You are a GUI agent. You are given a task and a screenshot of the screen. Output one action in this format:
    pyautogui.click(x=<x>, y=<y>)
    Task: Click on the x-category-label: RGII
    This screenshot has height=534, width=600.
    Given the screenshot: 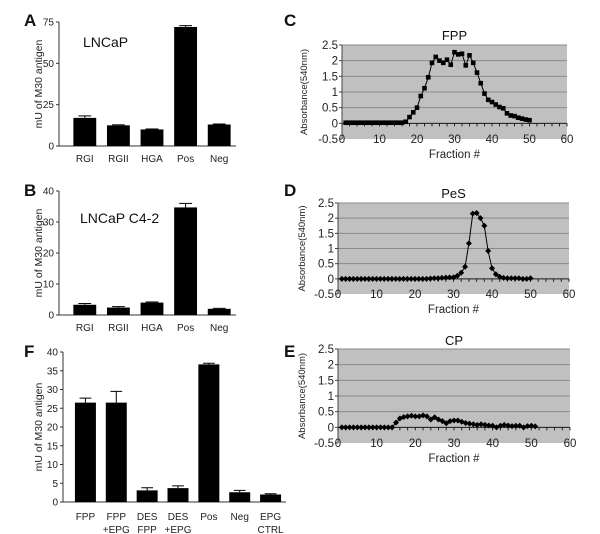 What is the action you would take?
    pyautogui.click(x=118, y=328)
    